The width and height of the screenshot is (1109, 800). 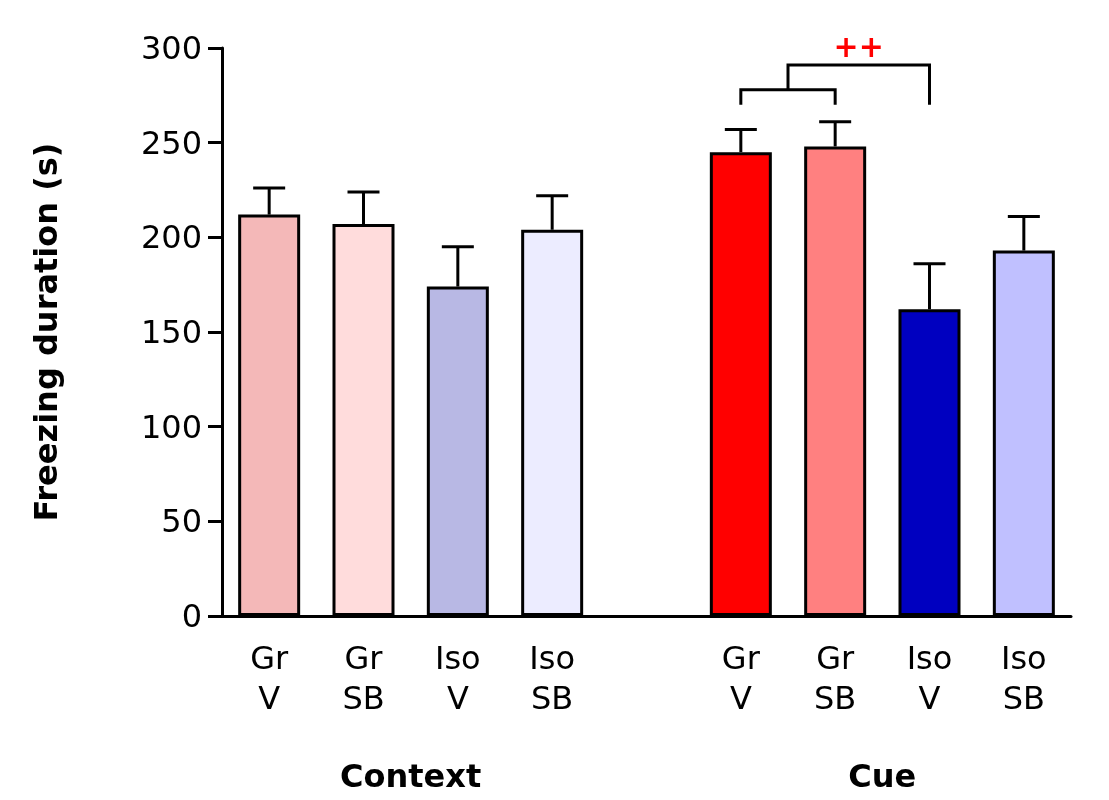 What do you see at coordinates (411, 776) in the screenshot?
I see `text: Context` at bounding box center [411, 776].